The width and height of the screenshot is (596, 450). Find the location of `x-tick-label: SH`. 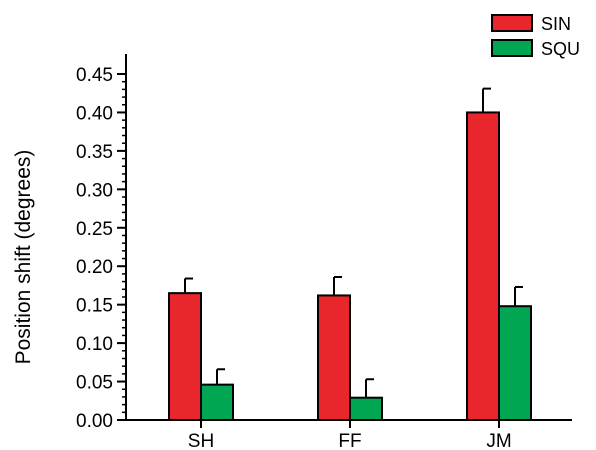

x-tick-label: SH is located at coordinates (201, 440).